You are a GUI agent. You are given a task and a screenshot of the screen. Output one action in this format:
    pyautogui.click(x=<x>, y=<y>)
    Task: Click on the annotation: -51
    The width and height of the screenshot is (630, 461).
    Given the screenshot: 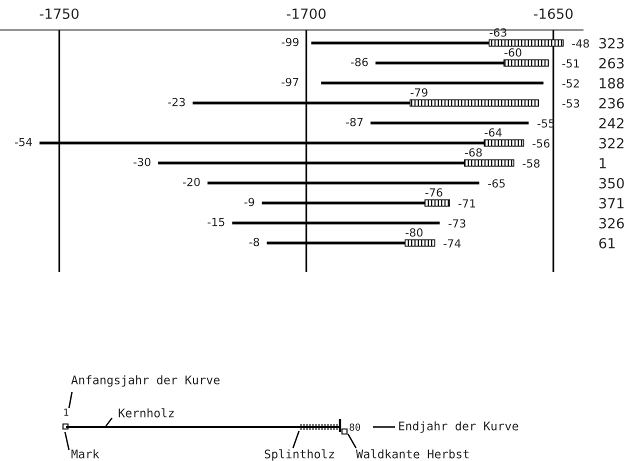 What is the action you would take?
    pyautogui.click(x=570, y=63)
    